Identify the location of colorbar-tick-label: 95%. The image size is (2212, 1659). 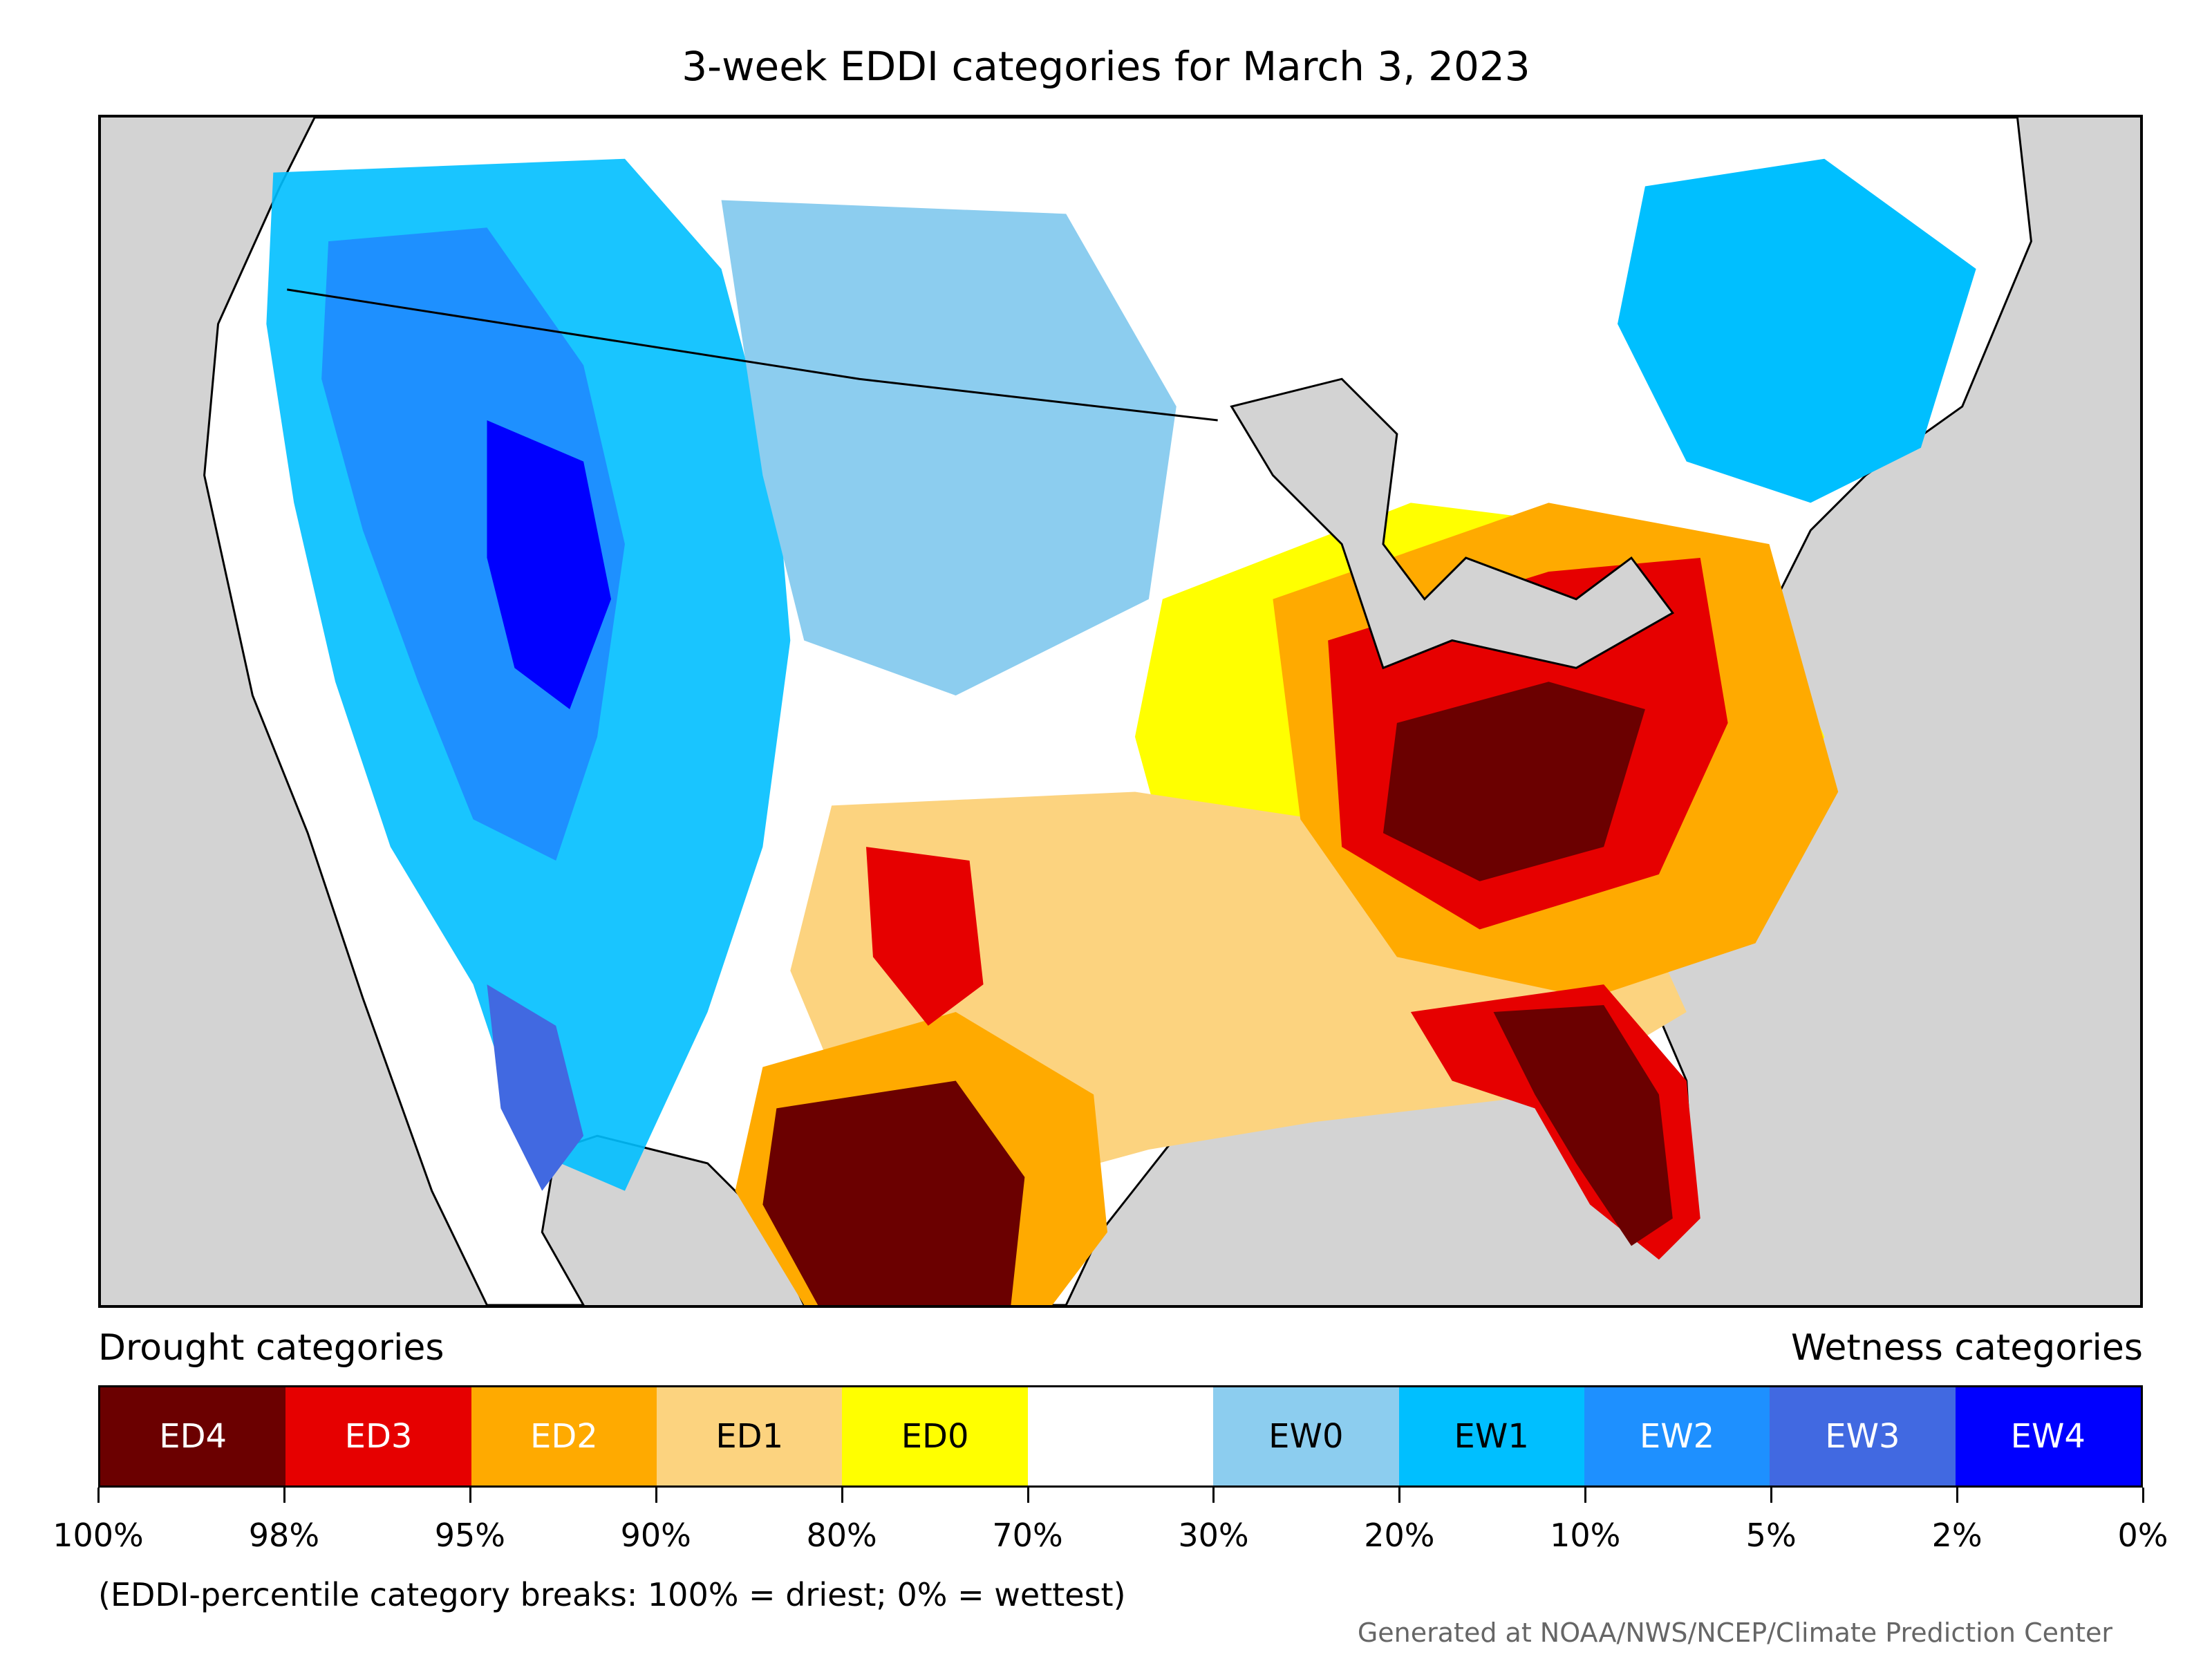
(469, 1535).